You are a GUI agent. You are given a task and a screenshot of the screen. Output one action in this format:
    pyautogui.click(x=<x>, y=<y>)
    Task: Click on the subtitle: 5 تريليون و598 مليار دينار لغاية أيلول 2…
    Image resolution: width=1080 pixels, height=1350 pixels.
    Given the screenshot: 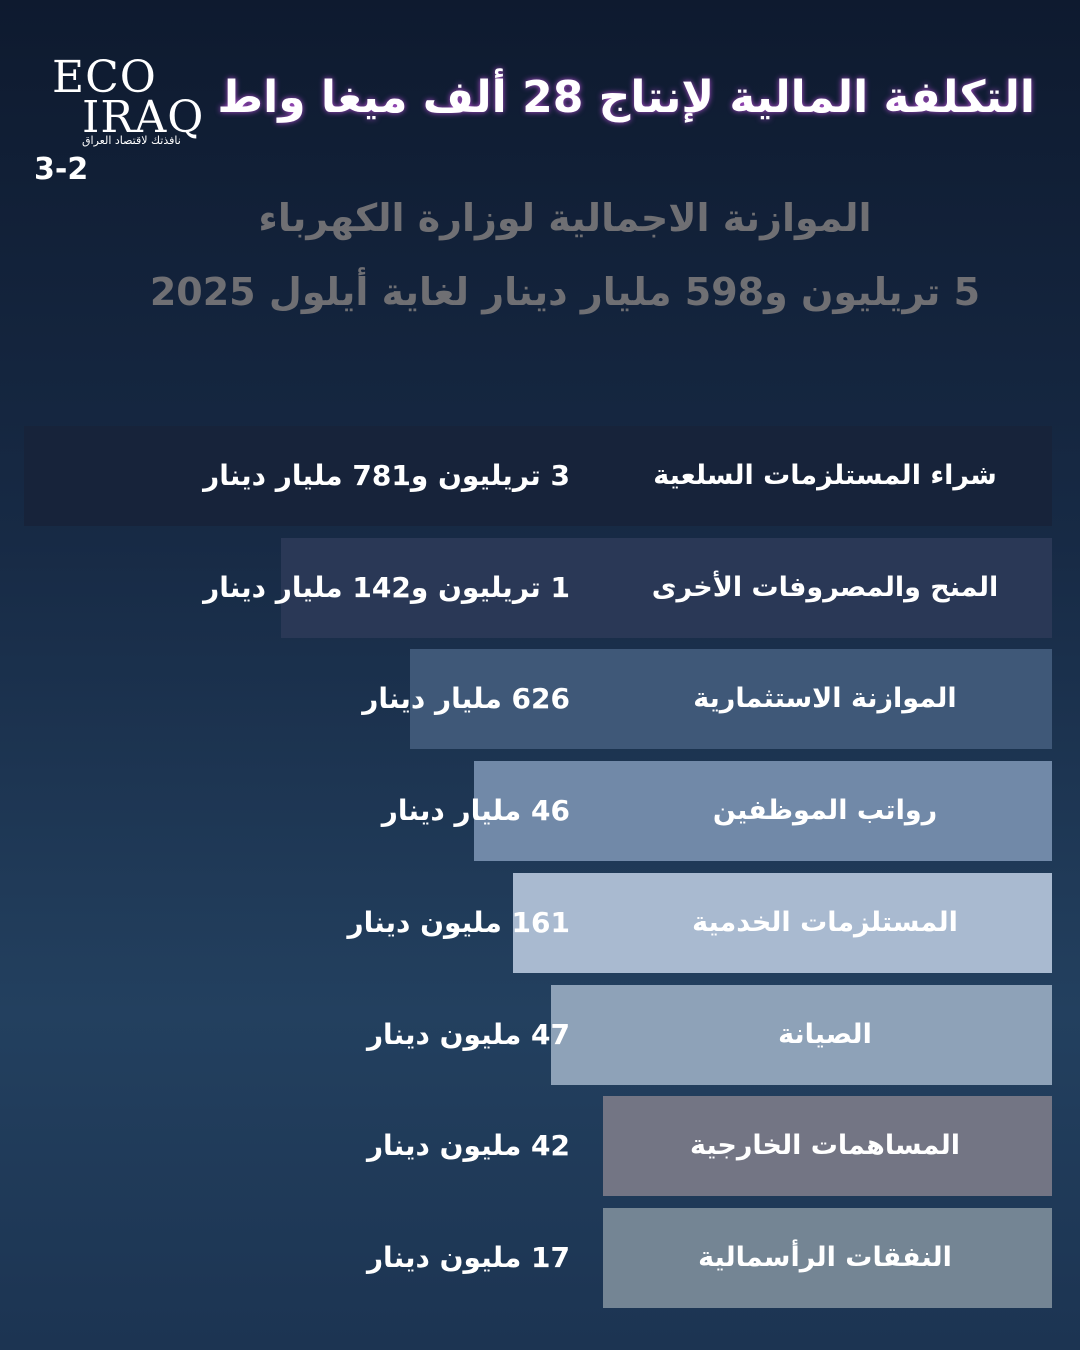 What is the action you would take?
    pyautogui.click(x=565, y=292)
    